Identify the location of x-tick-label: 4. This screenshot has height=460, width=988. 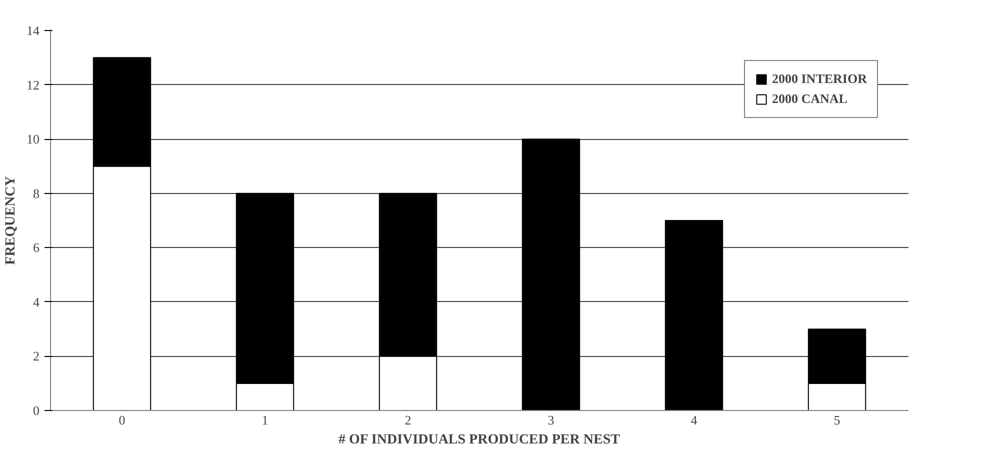
(694, 420).